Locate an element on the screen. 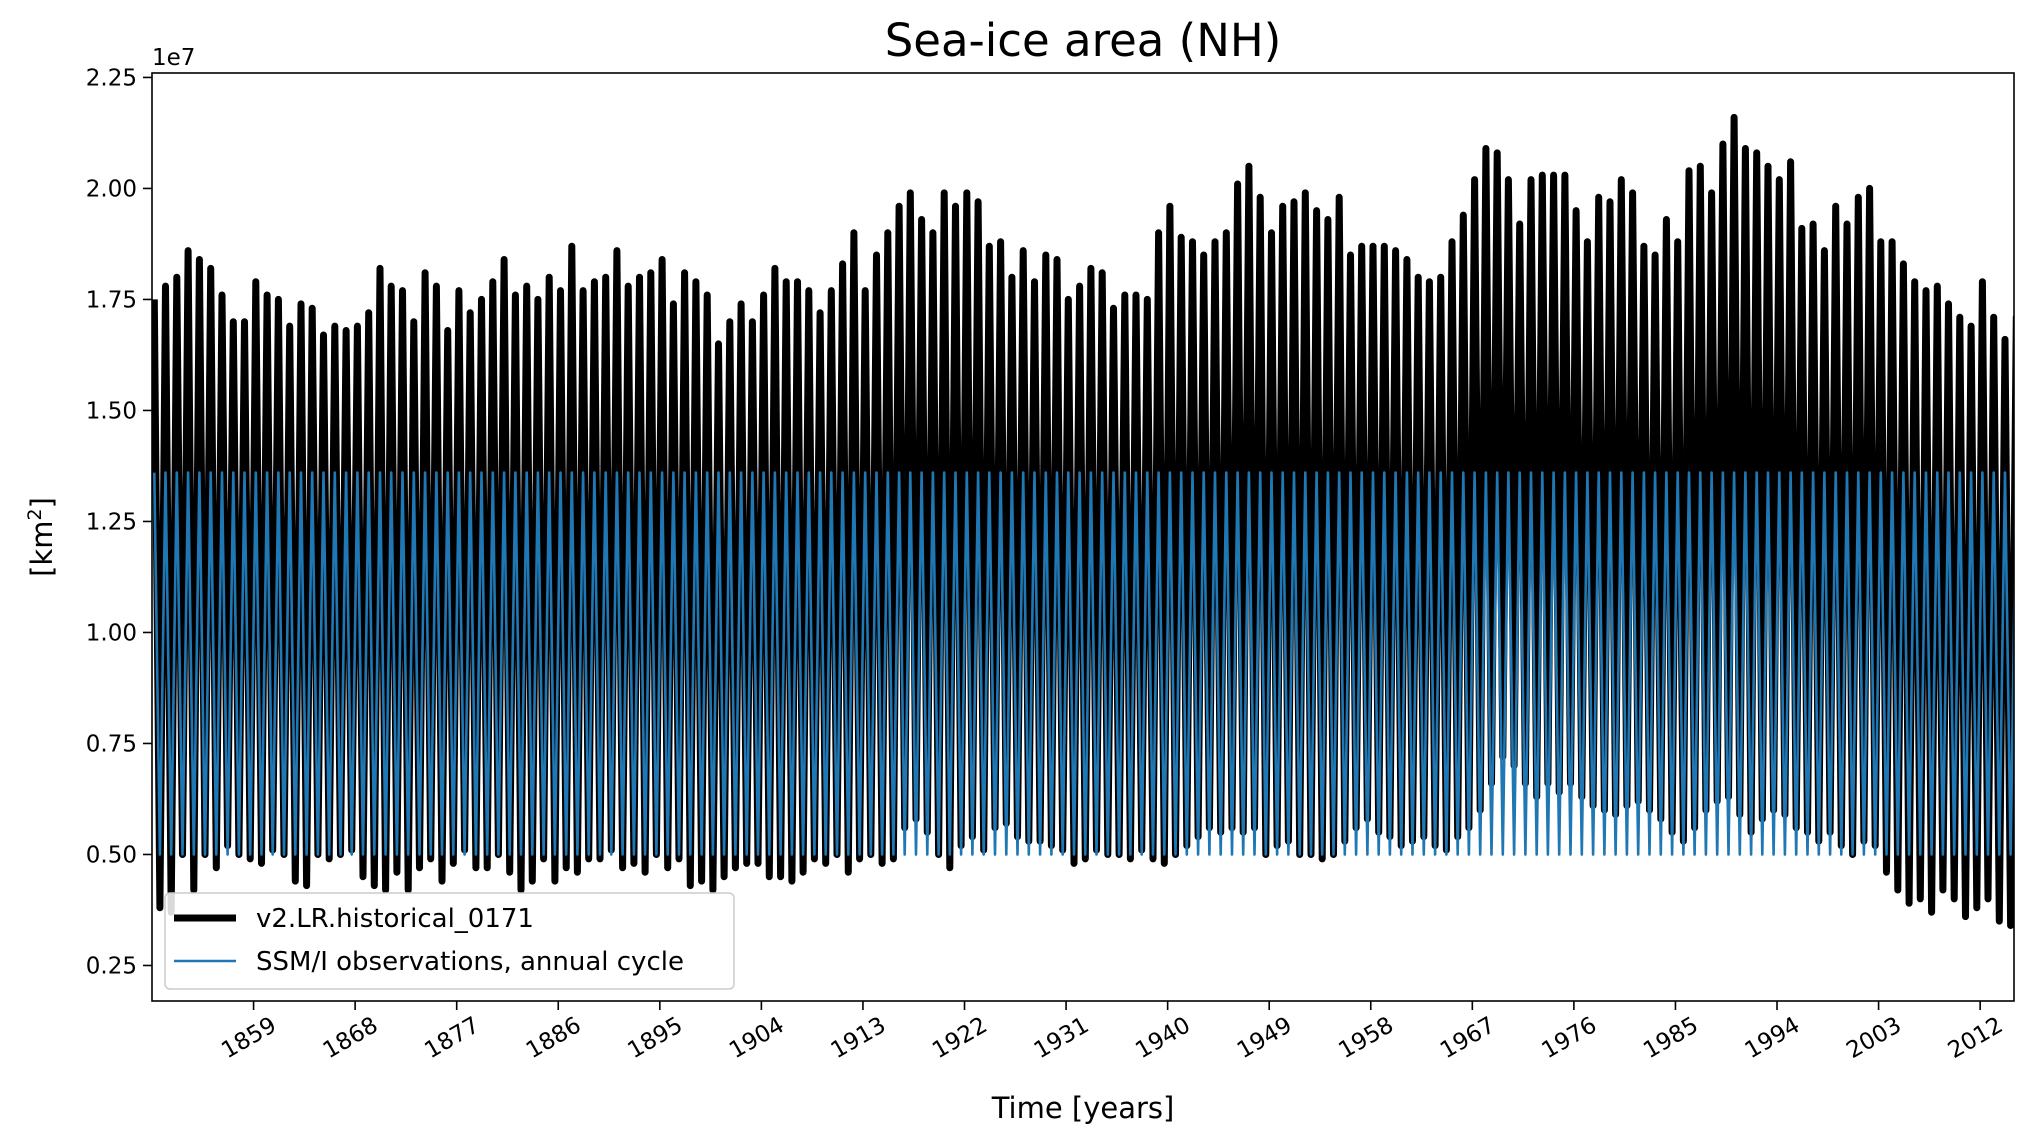  y-axis: 0.25 0.50 0.75 1.00 1.25 1.50 1.75 2.00 2.25 is located at coordinates (119, 522).